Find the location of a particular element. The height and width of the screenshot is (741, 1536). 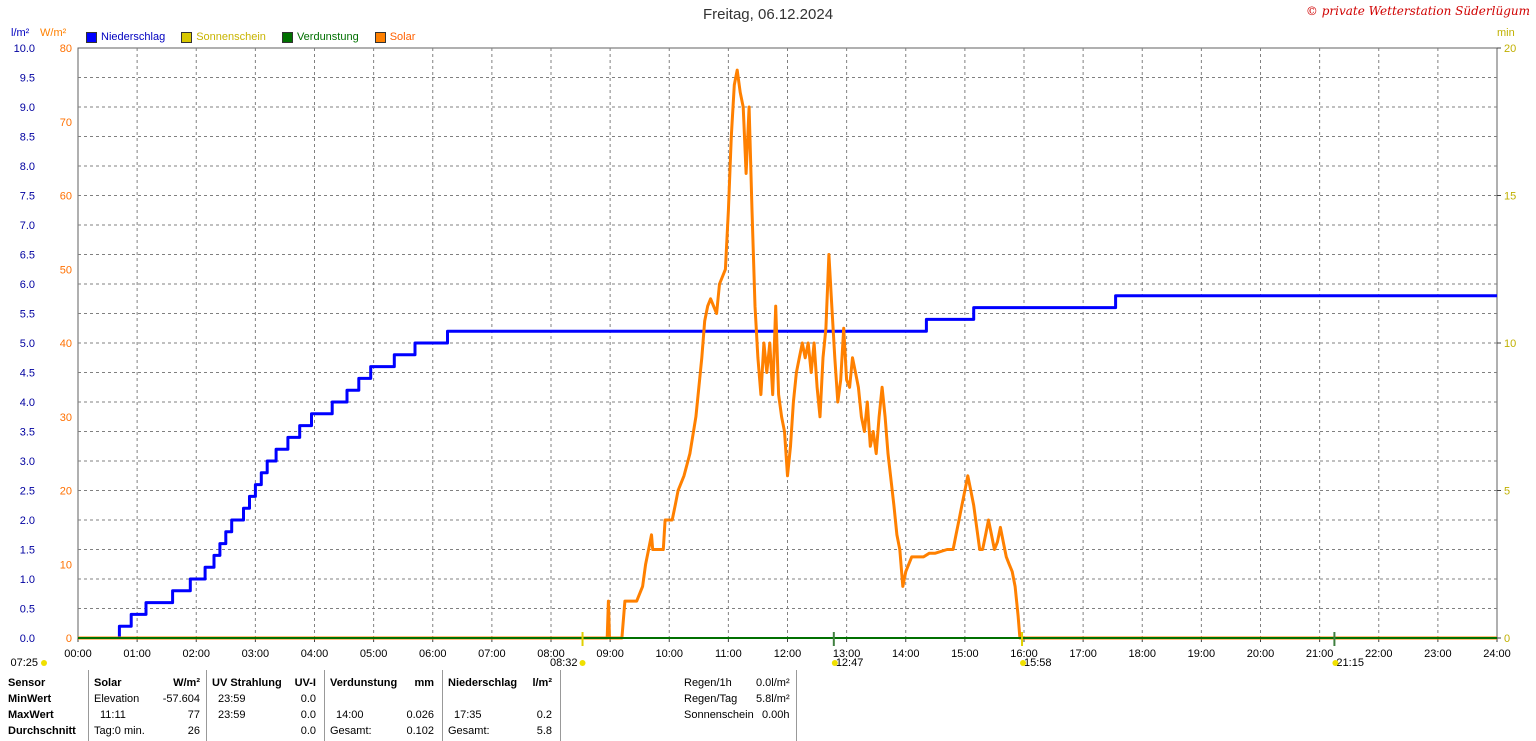

sun-marker-label: 07:25 is located at coordinates (24, 663).